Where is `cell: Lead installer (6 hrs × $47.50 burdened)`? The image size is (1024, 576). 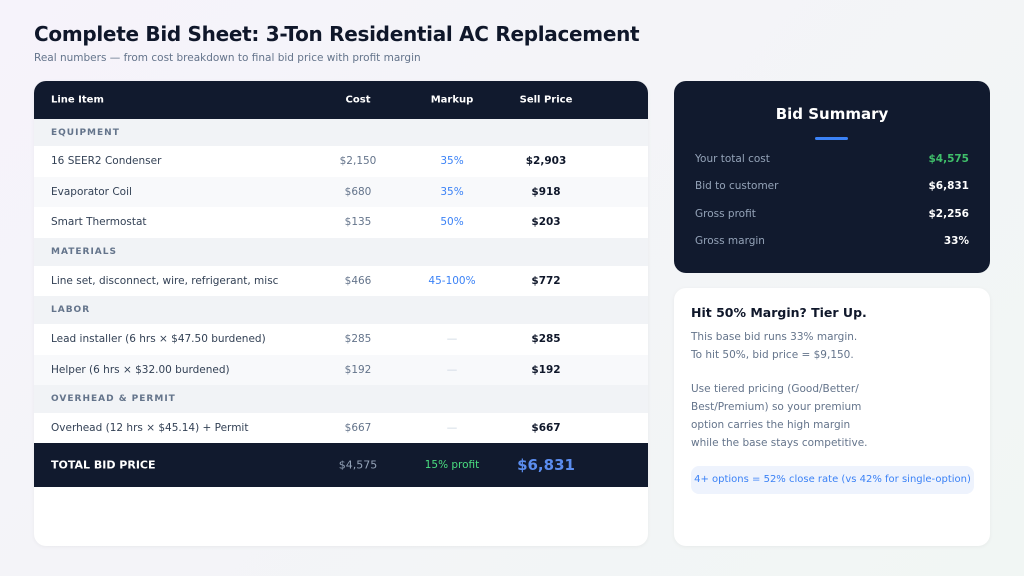 cell: Lead installer (6 hrs × $47.50 burdened) is located at coordinates (158, 339).